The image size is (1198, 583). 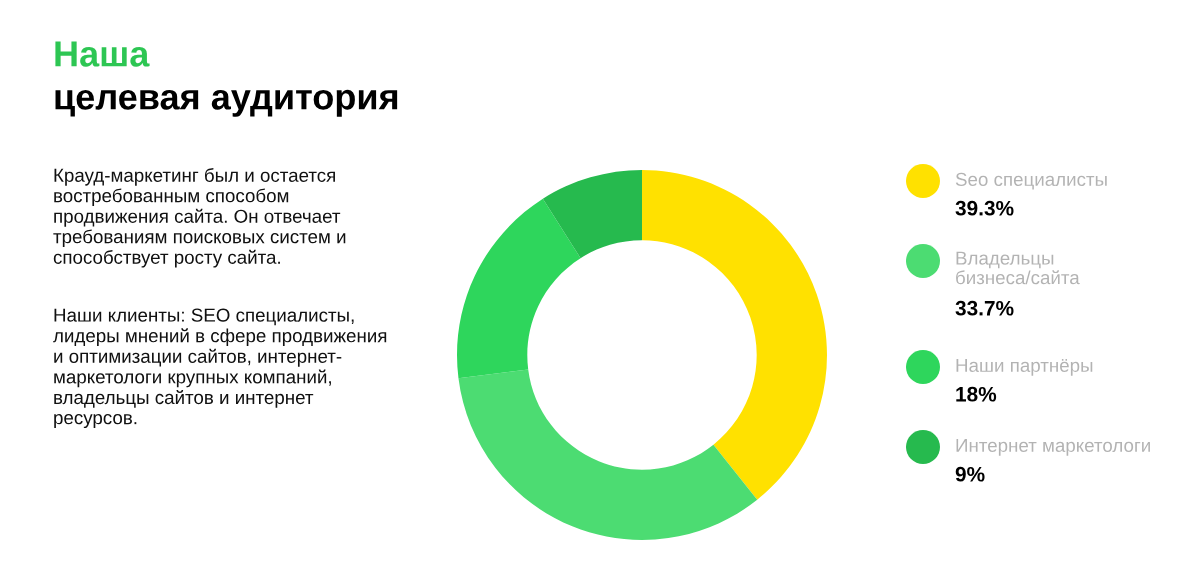 I want to click on data-label: 9%, so click(x=970, y=474).